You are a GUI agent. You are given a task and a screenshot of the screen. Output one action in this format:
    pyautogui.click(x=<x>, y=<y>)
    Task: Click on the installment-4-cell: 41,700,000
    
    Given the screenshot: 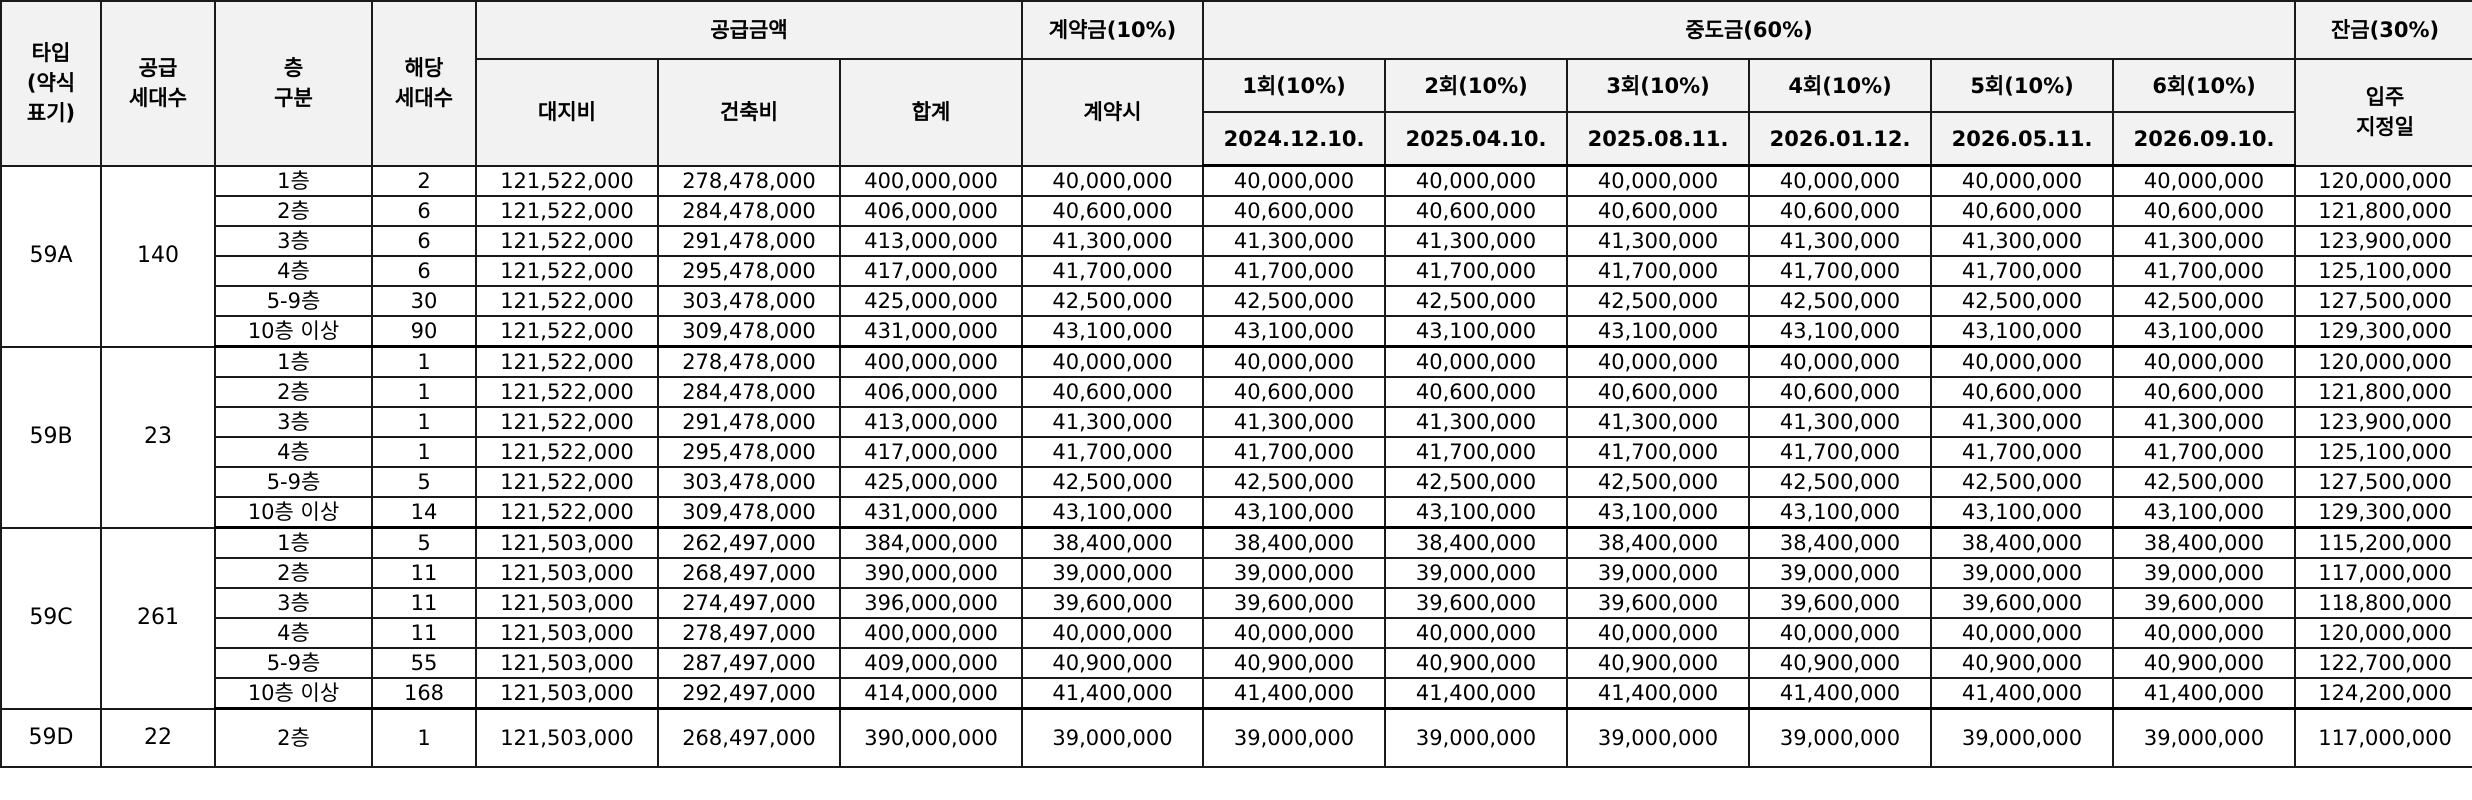 What is the action you would take?
    pyautogui.click(x=1840, y=271)
    